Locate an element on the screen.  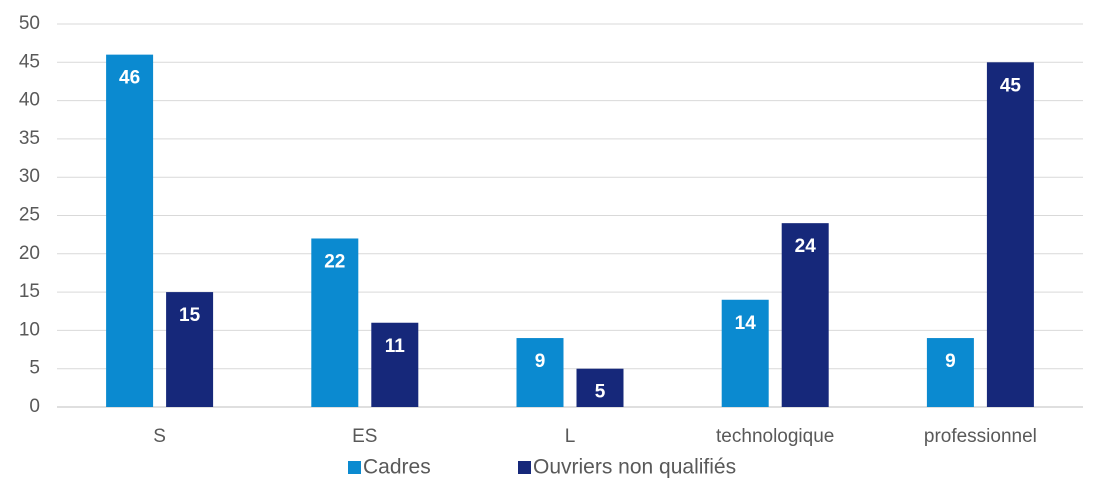
y-tick-label: 45 is located at coordinates (29, 61).